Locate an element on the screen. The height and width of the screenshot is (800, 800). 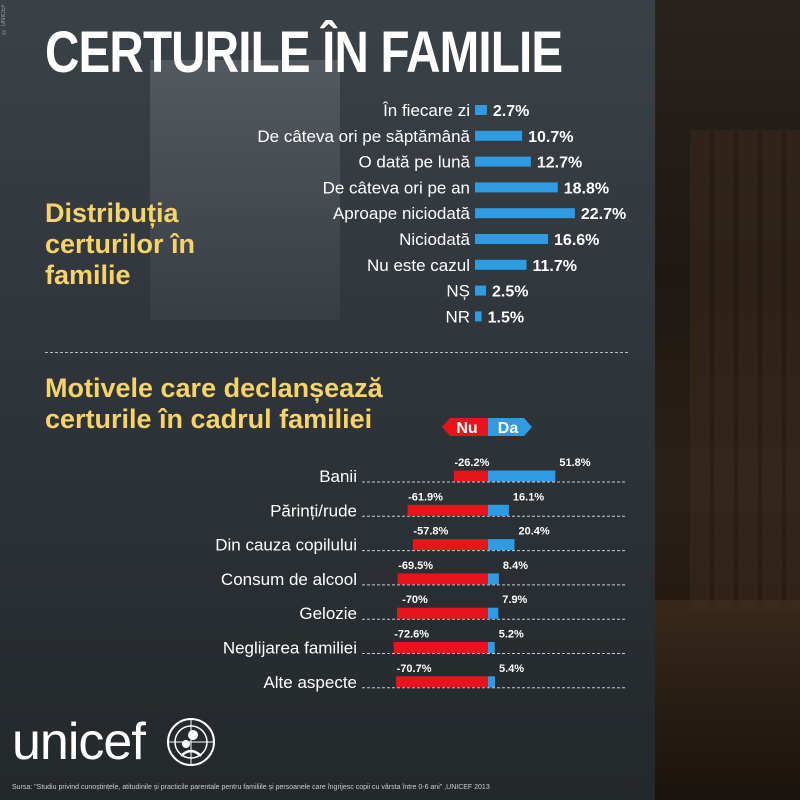
reason-value-da: 8.4% is located at coordinates (515, 566).